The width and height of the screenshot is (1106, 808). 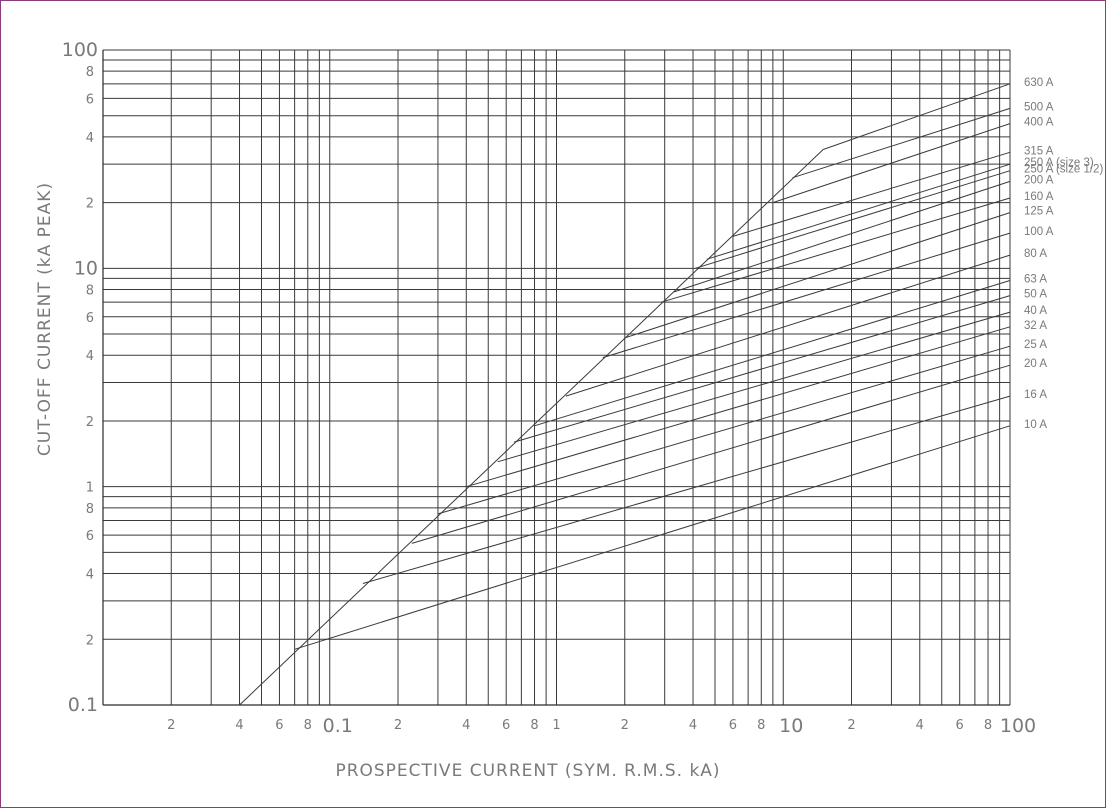 I want to click on series-label: 20 A, so click(x=1035, y=364).